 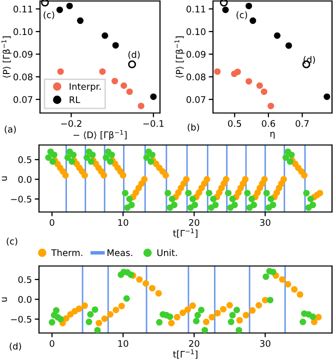 What do you see at coordinates (100, 135) in the screenshot?
I see `x-axis-title: − ⟨D⟩ [Γβ$^{−1}$]` at bounding box center [100, 135].